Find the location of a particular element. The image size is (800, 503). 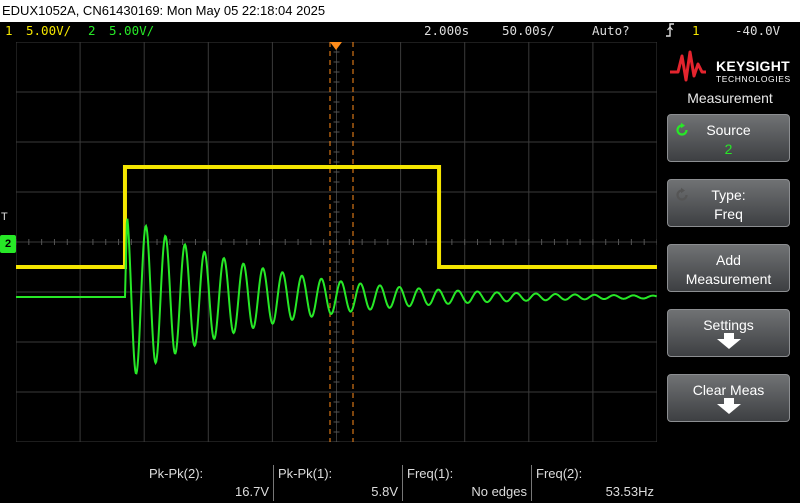

measurement-value: 53.53Hz is located at coordinates (629, 491).